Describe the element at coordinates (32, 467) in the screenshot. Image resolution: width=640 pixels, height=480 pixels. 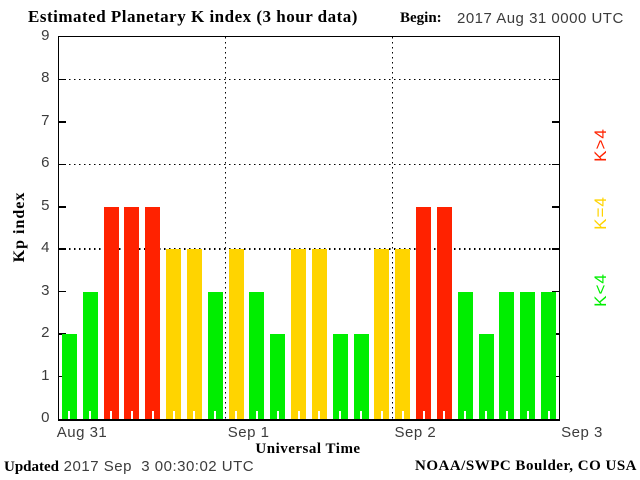
I see `updated-label: Updated` at that location.